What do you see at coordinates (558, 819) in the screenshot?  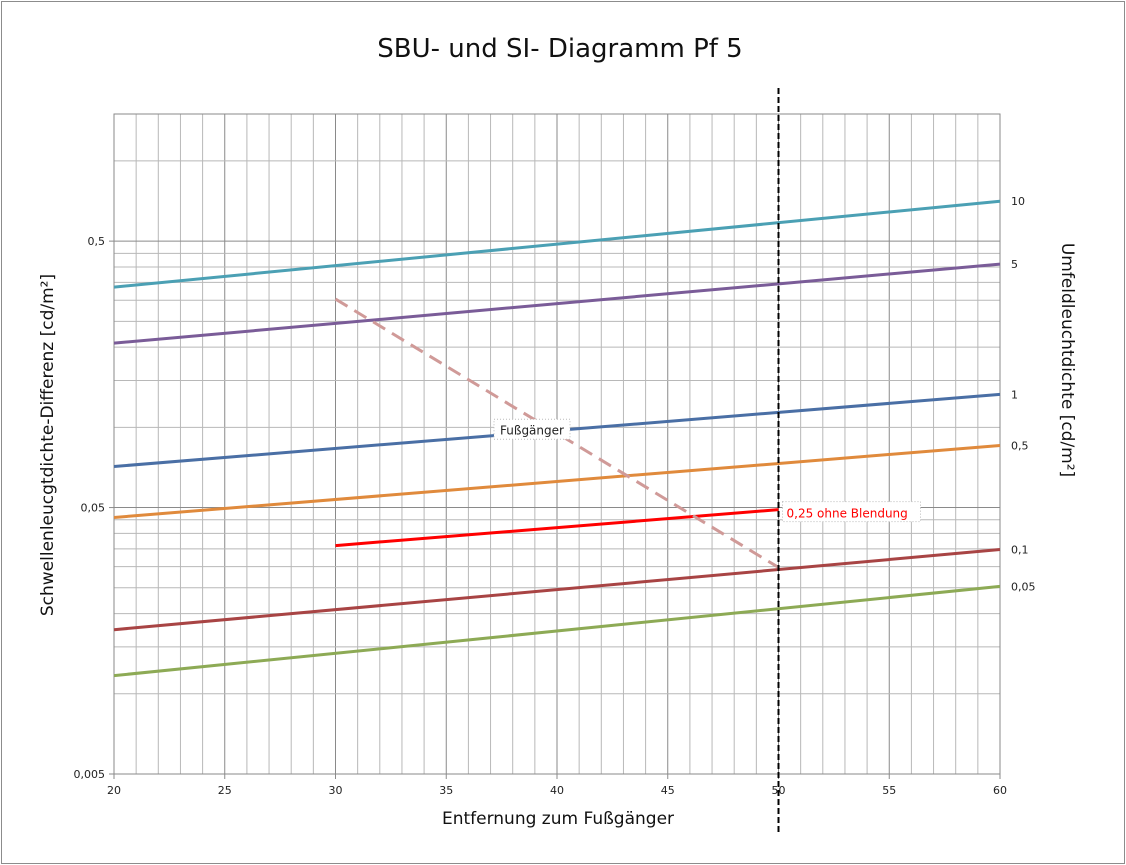 I see `x-axis-label: Entfernung zum Fußgänger` at bounding box center [558, 819].